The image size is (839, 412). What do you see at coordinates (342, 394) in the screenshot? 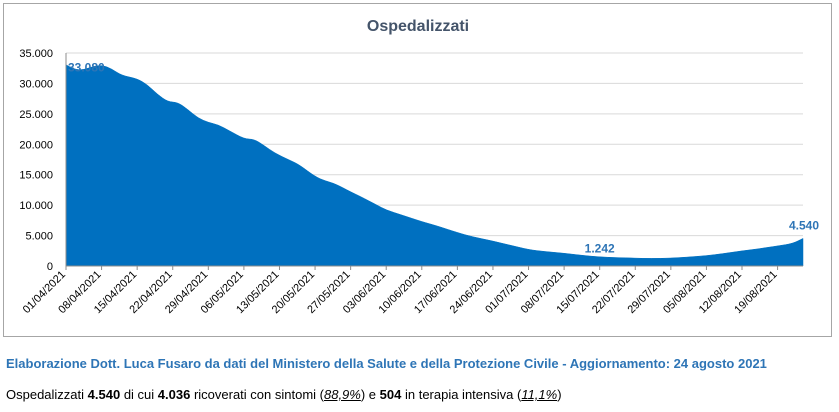
I see `summary-symptoms-pct: 88,9%` at bounding box center [342, 394].